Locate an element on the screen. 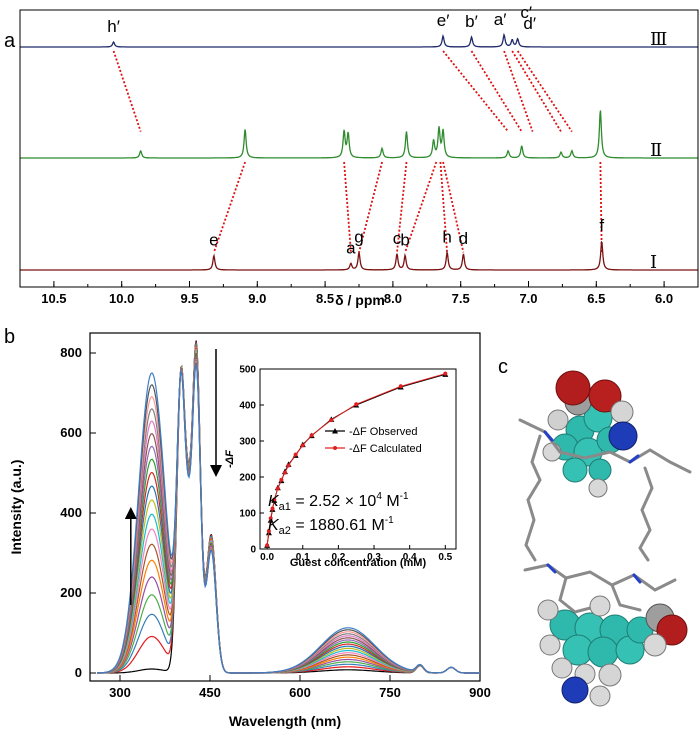 The image size is (700, 735). peak-label: e′ is located at coordinates (443, 20).